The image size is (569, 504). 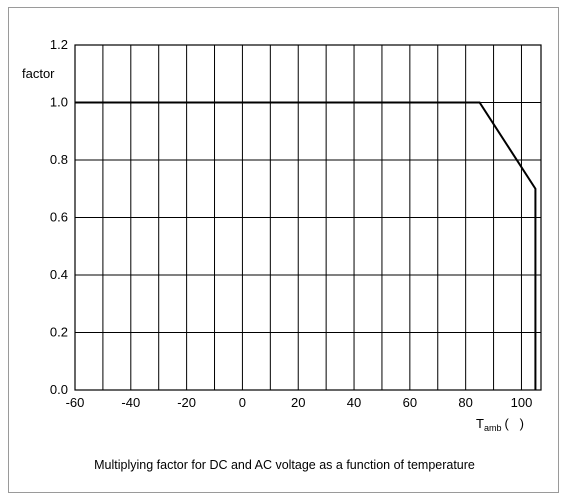 What do you see at coordinates (480, 423) in the screenshot?
I see `x-axis-label-main: T` at bounding box center [480, 423].